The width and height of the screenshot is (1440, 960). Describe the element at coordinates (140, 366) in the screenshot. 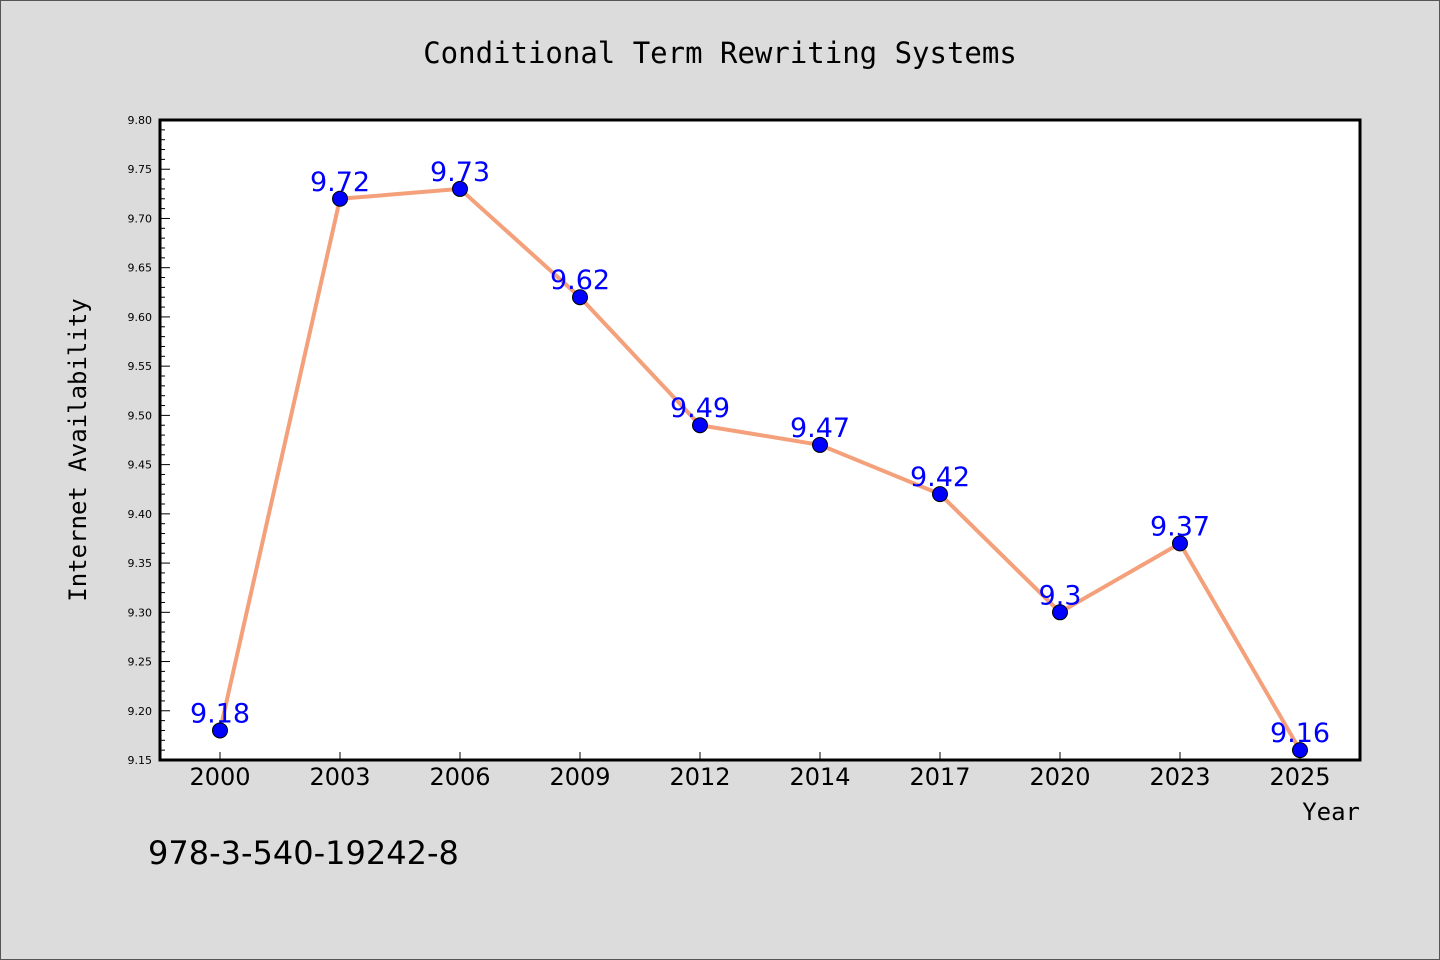

I see `y-tick-label: 9.55` at that location.